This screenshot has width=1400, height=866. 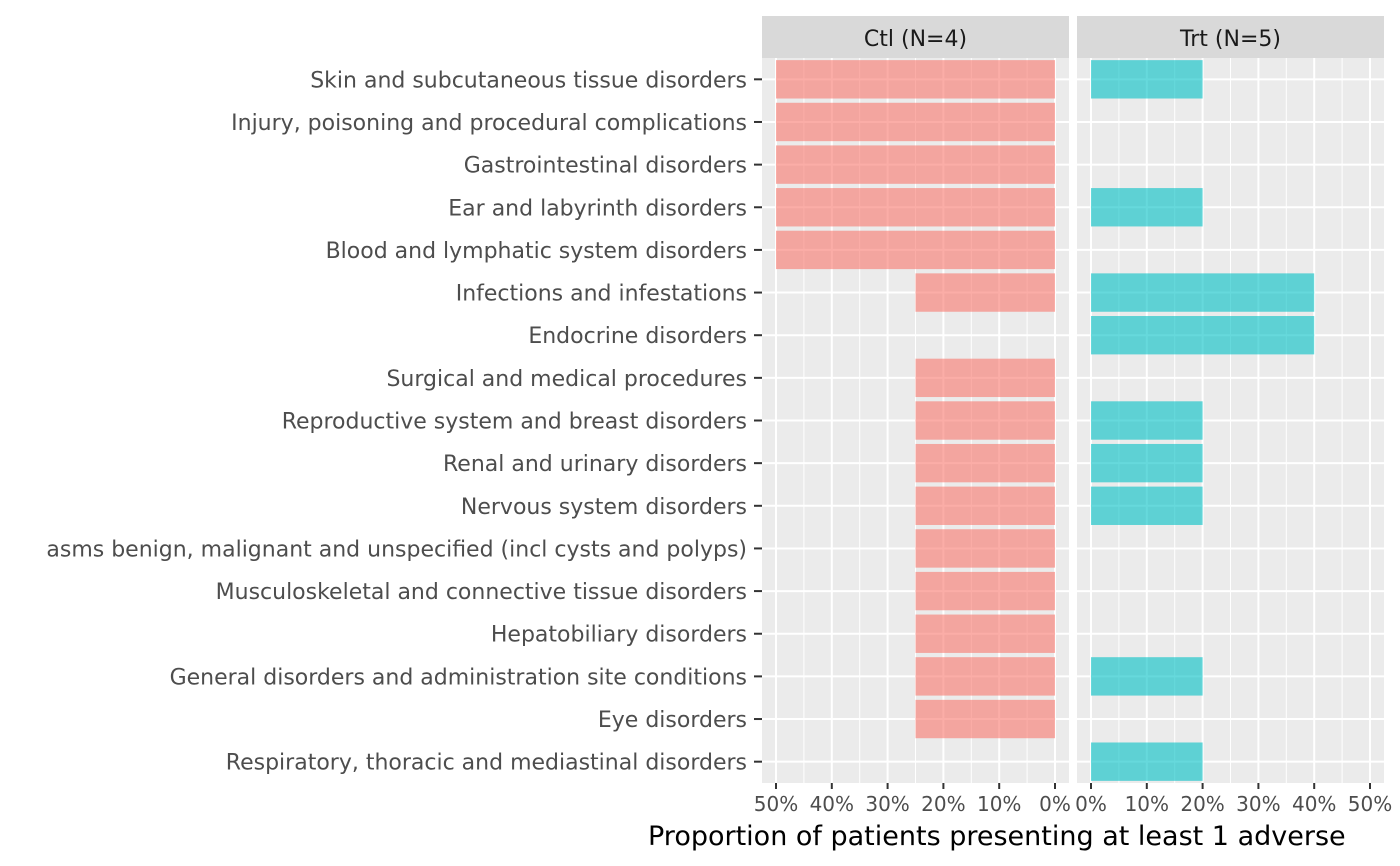 I want to click on facet-strip-label: Trt (N=5), so click(x=1230, y=39).